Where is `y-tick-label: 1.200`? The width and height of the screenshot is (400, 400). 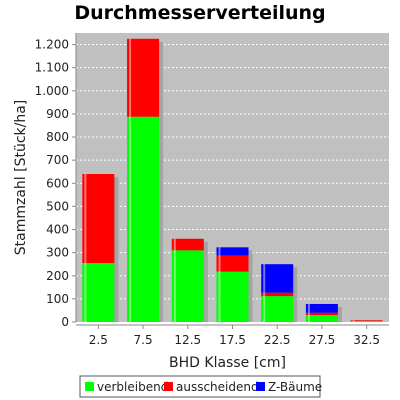 y-tick-label: 1.200 is located at coordinates (52, 45).